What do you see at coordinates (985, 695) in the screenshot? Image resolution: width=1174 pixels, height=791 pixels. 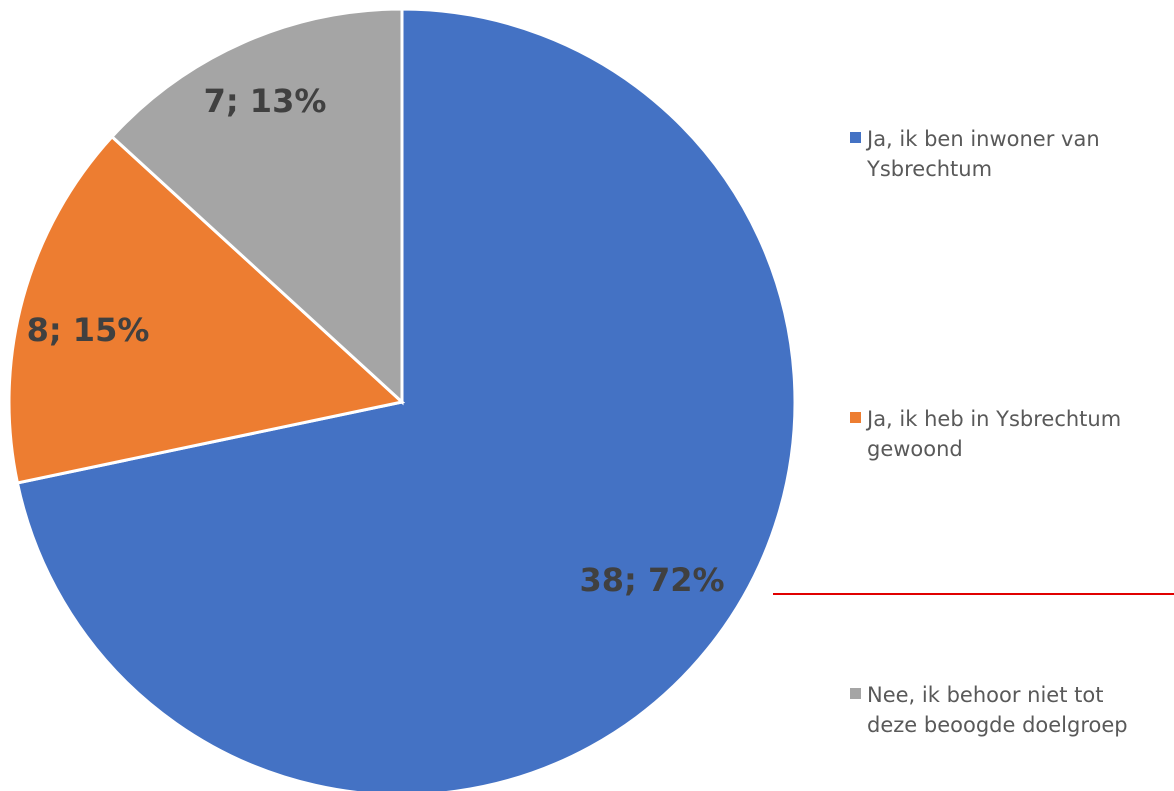 I see `legend-label-niet-doelgroep-line1: Nee, ik behoor niet tot` at bounding box center [985, 695].